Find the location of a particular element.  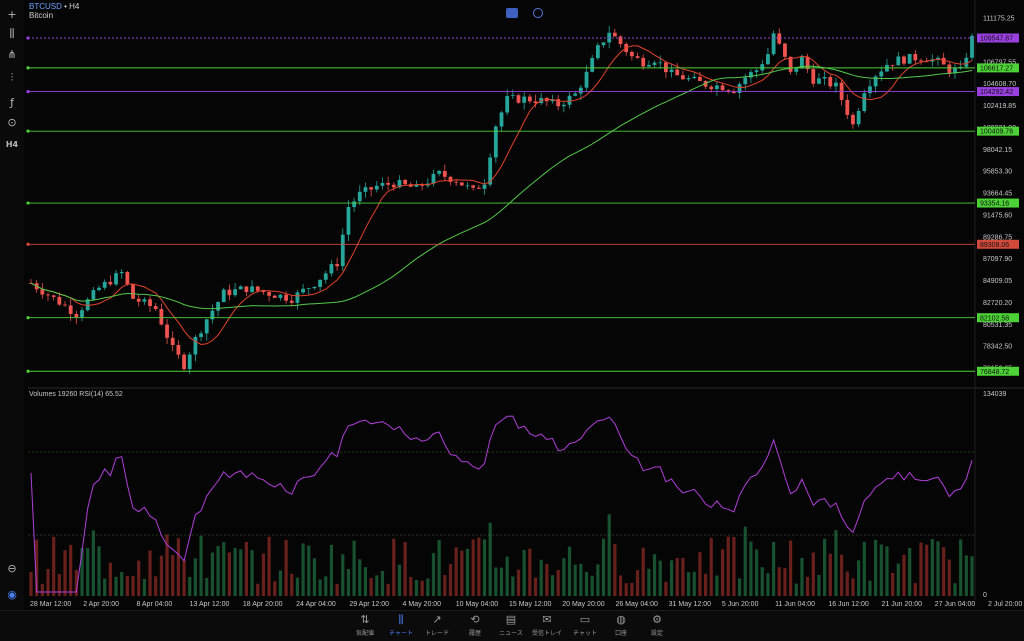

nav-item-4: ▤ ニュース is located at coordinates (511, 626).